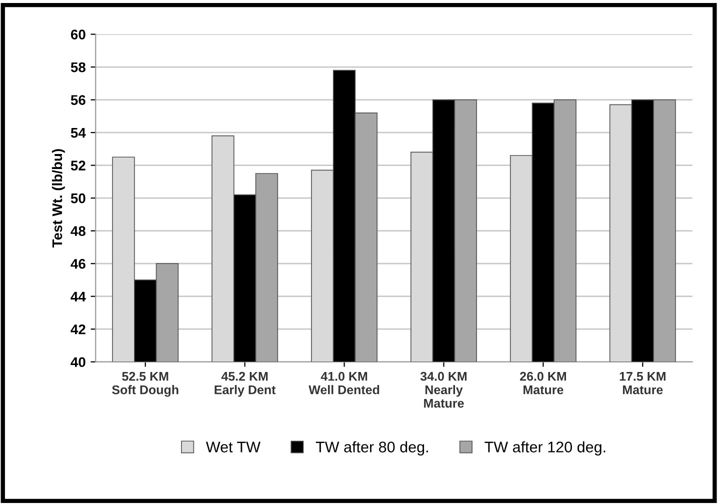  Describe the element at coordinates (543, 383) in the screenshot. I see `x-tick-label: 26.0 KM Mature` at that location.